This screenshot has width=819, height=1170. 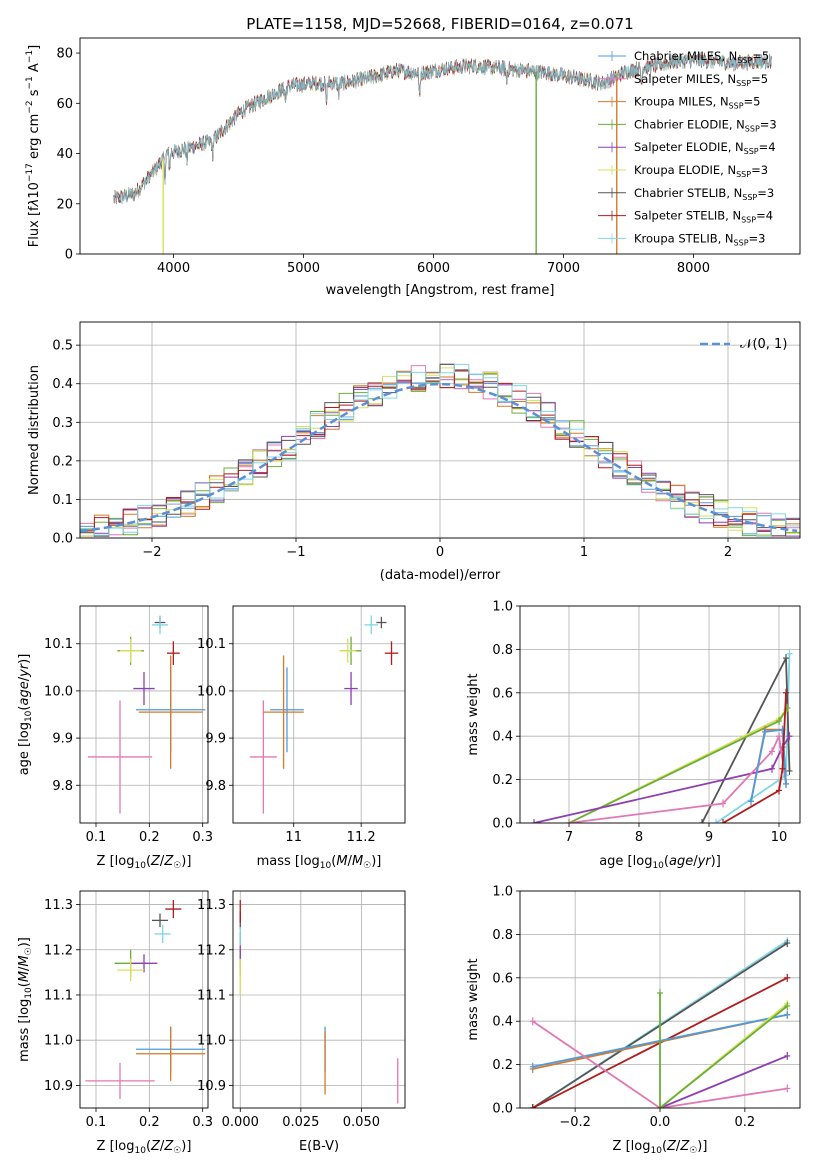 What do you see at coordinates (151, 552) in the screenshot?
I see `x-tick-label: −2` at bounding box center [151, 552].